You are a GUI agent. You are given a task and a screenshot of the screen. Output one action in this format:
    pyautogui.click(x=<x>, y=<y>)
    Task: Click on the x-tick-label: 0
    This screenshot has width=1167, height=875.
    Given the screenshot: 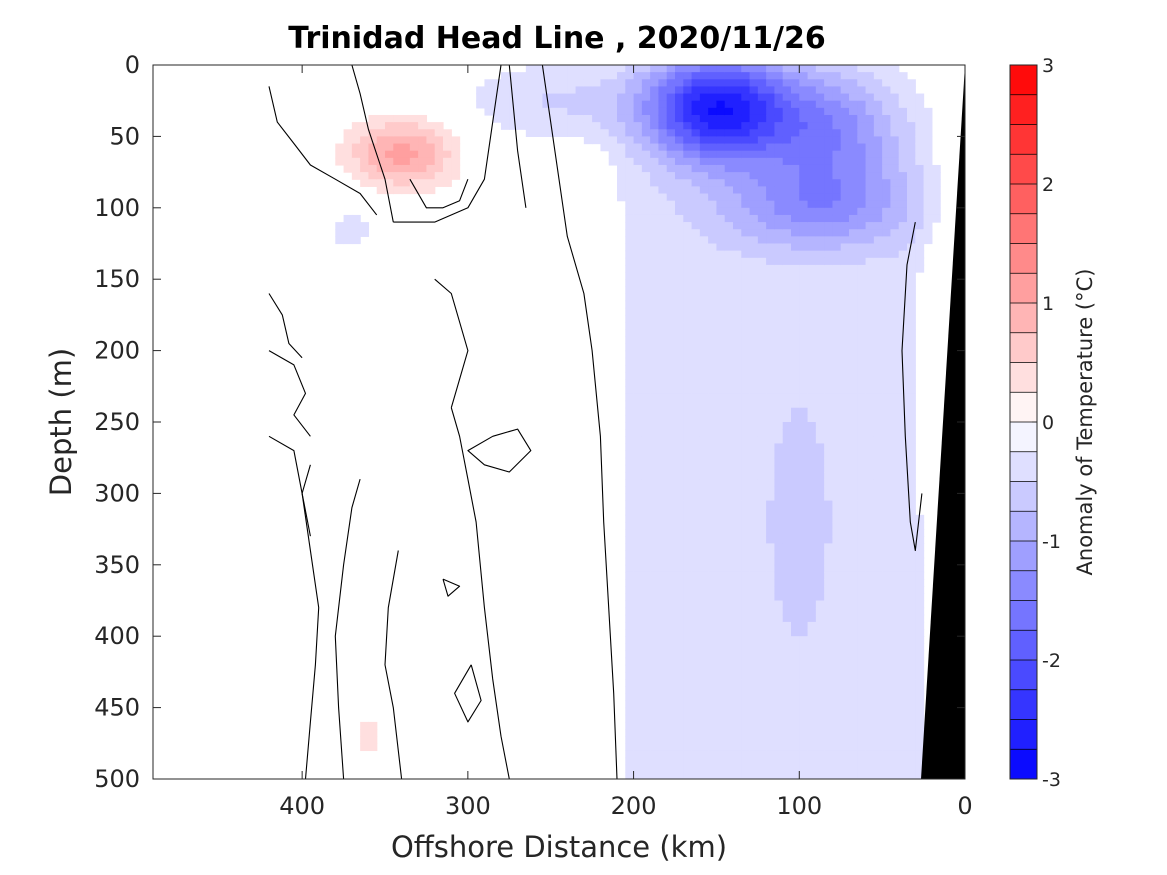 What is the action you would take?
    pyautogui.click(x=964, y=806)
    